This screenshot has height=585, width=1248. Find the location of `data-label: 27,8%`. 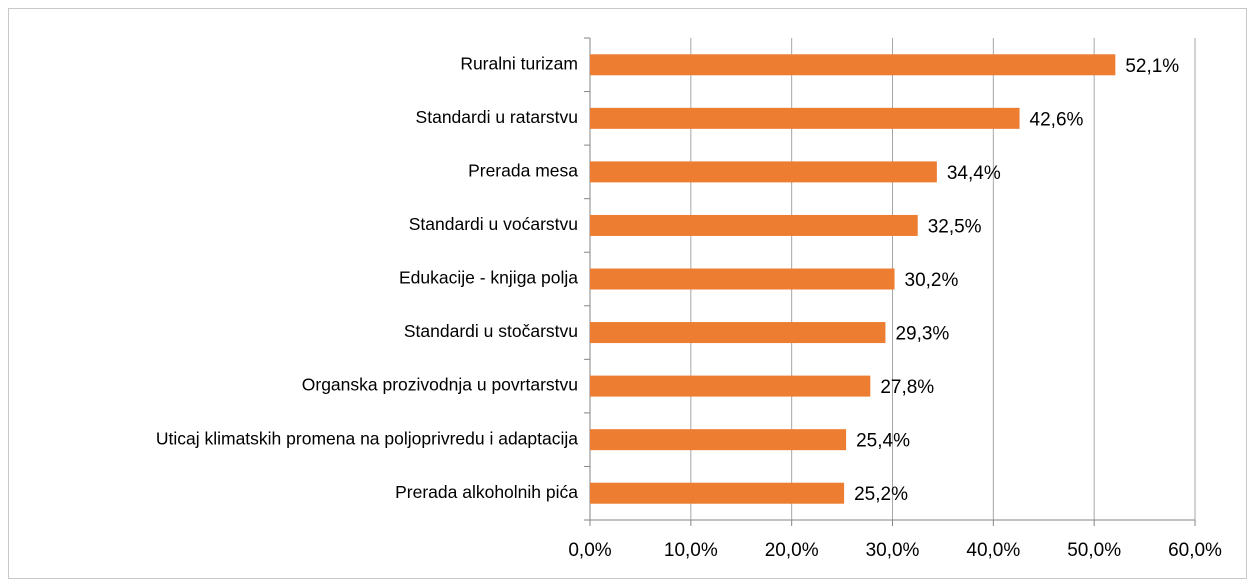

data-label: 27,8% is located at coordinates (907, 387).